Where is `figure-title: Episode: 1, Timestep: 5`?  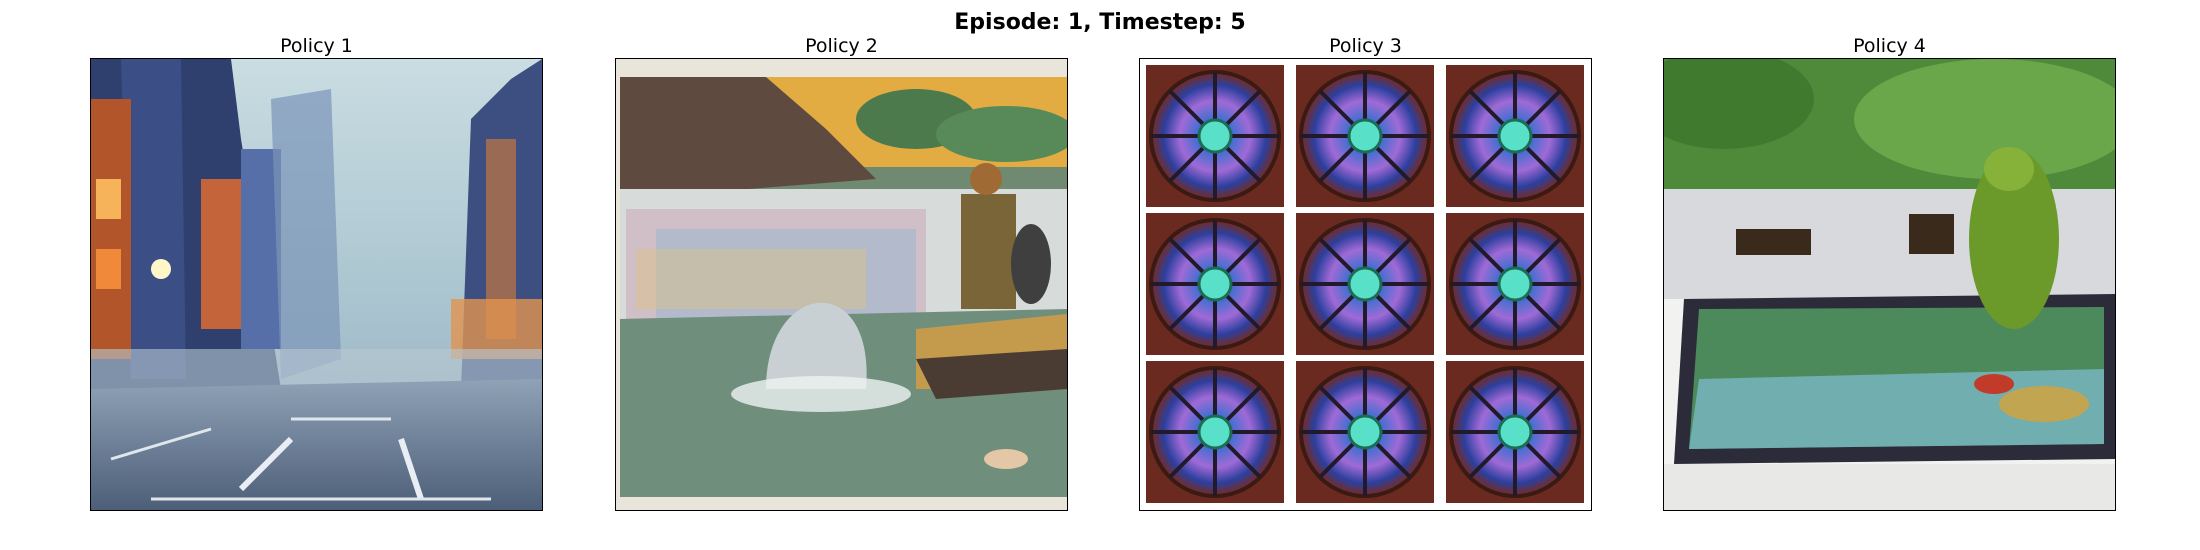
figure-title: Episode: 1, Timestep: 5 is located at coordinates (1100, 22).